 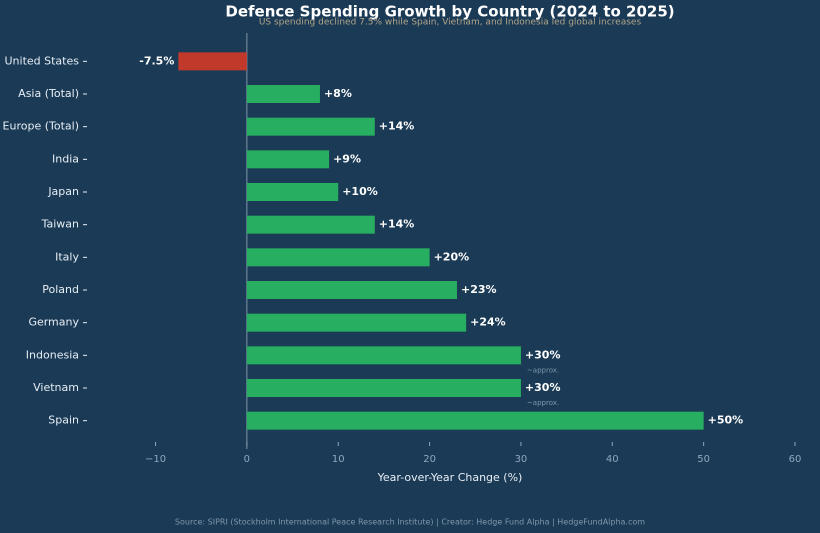 I want to click on value-label: +50%, so click(x=726, y=420).